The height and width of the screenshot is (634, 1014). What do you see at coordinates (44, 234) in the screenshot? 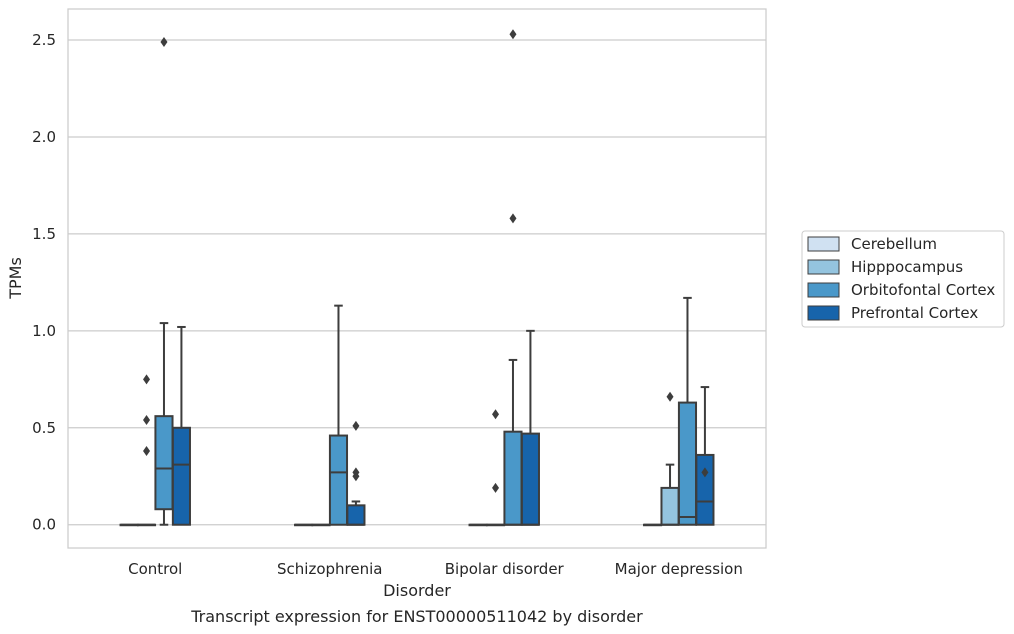
I see `y-tick-label: 1.5` at bounding box center [44, 234].